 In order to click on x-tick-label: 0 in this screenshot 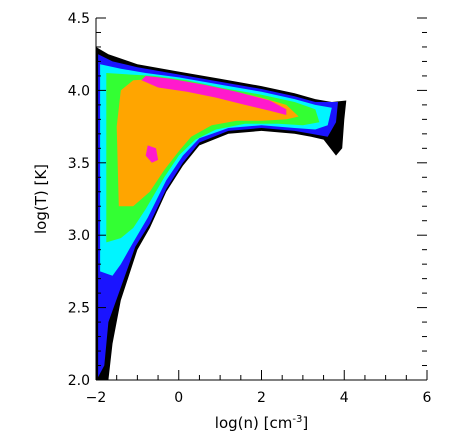, I will do `click(178, 398)`.